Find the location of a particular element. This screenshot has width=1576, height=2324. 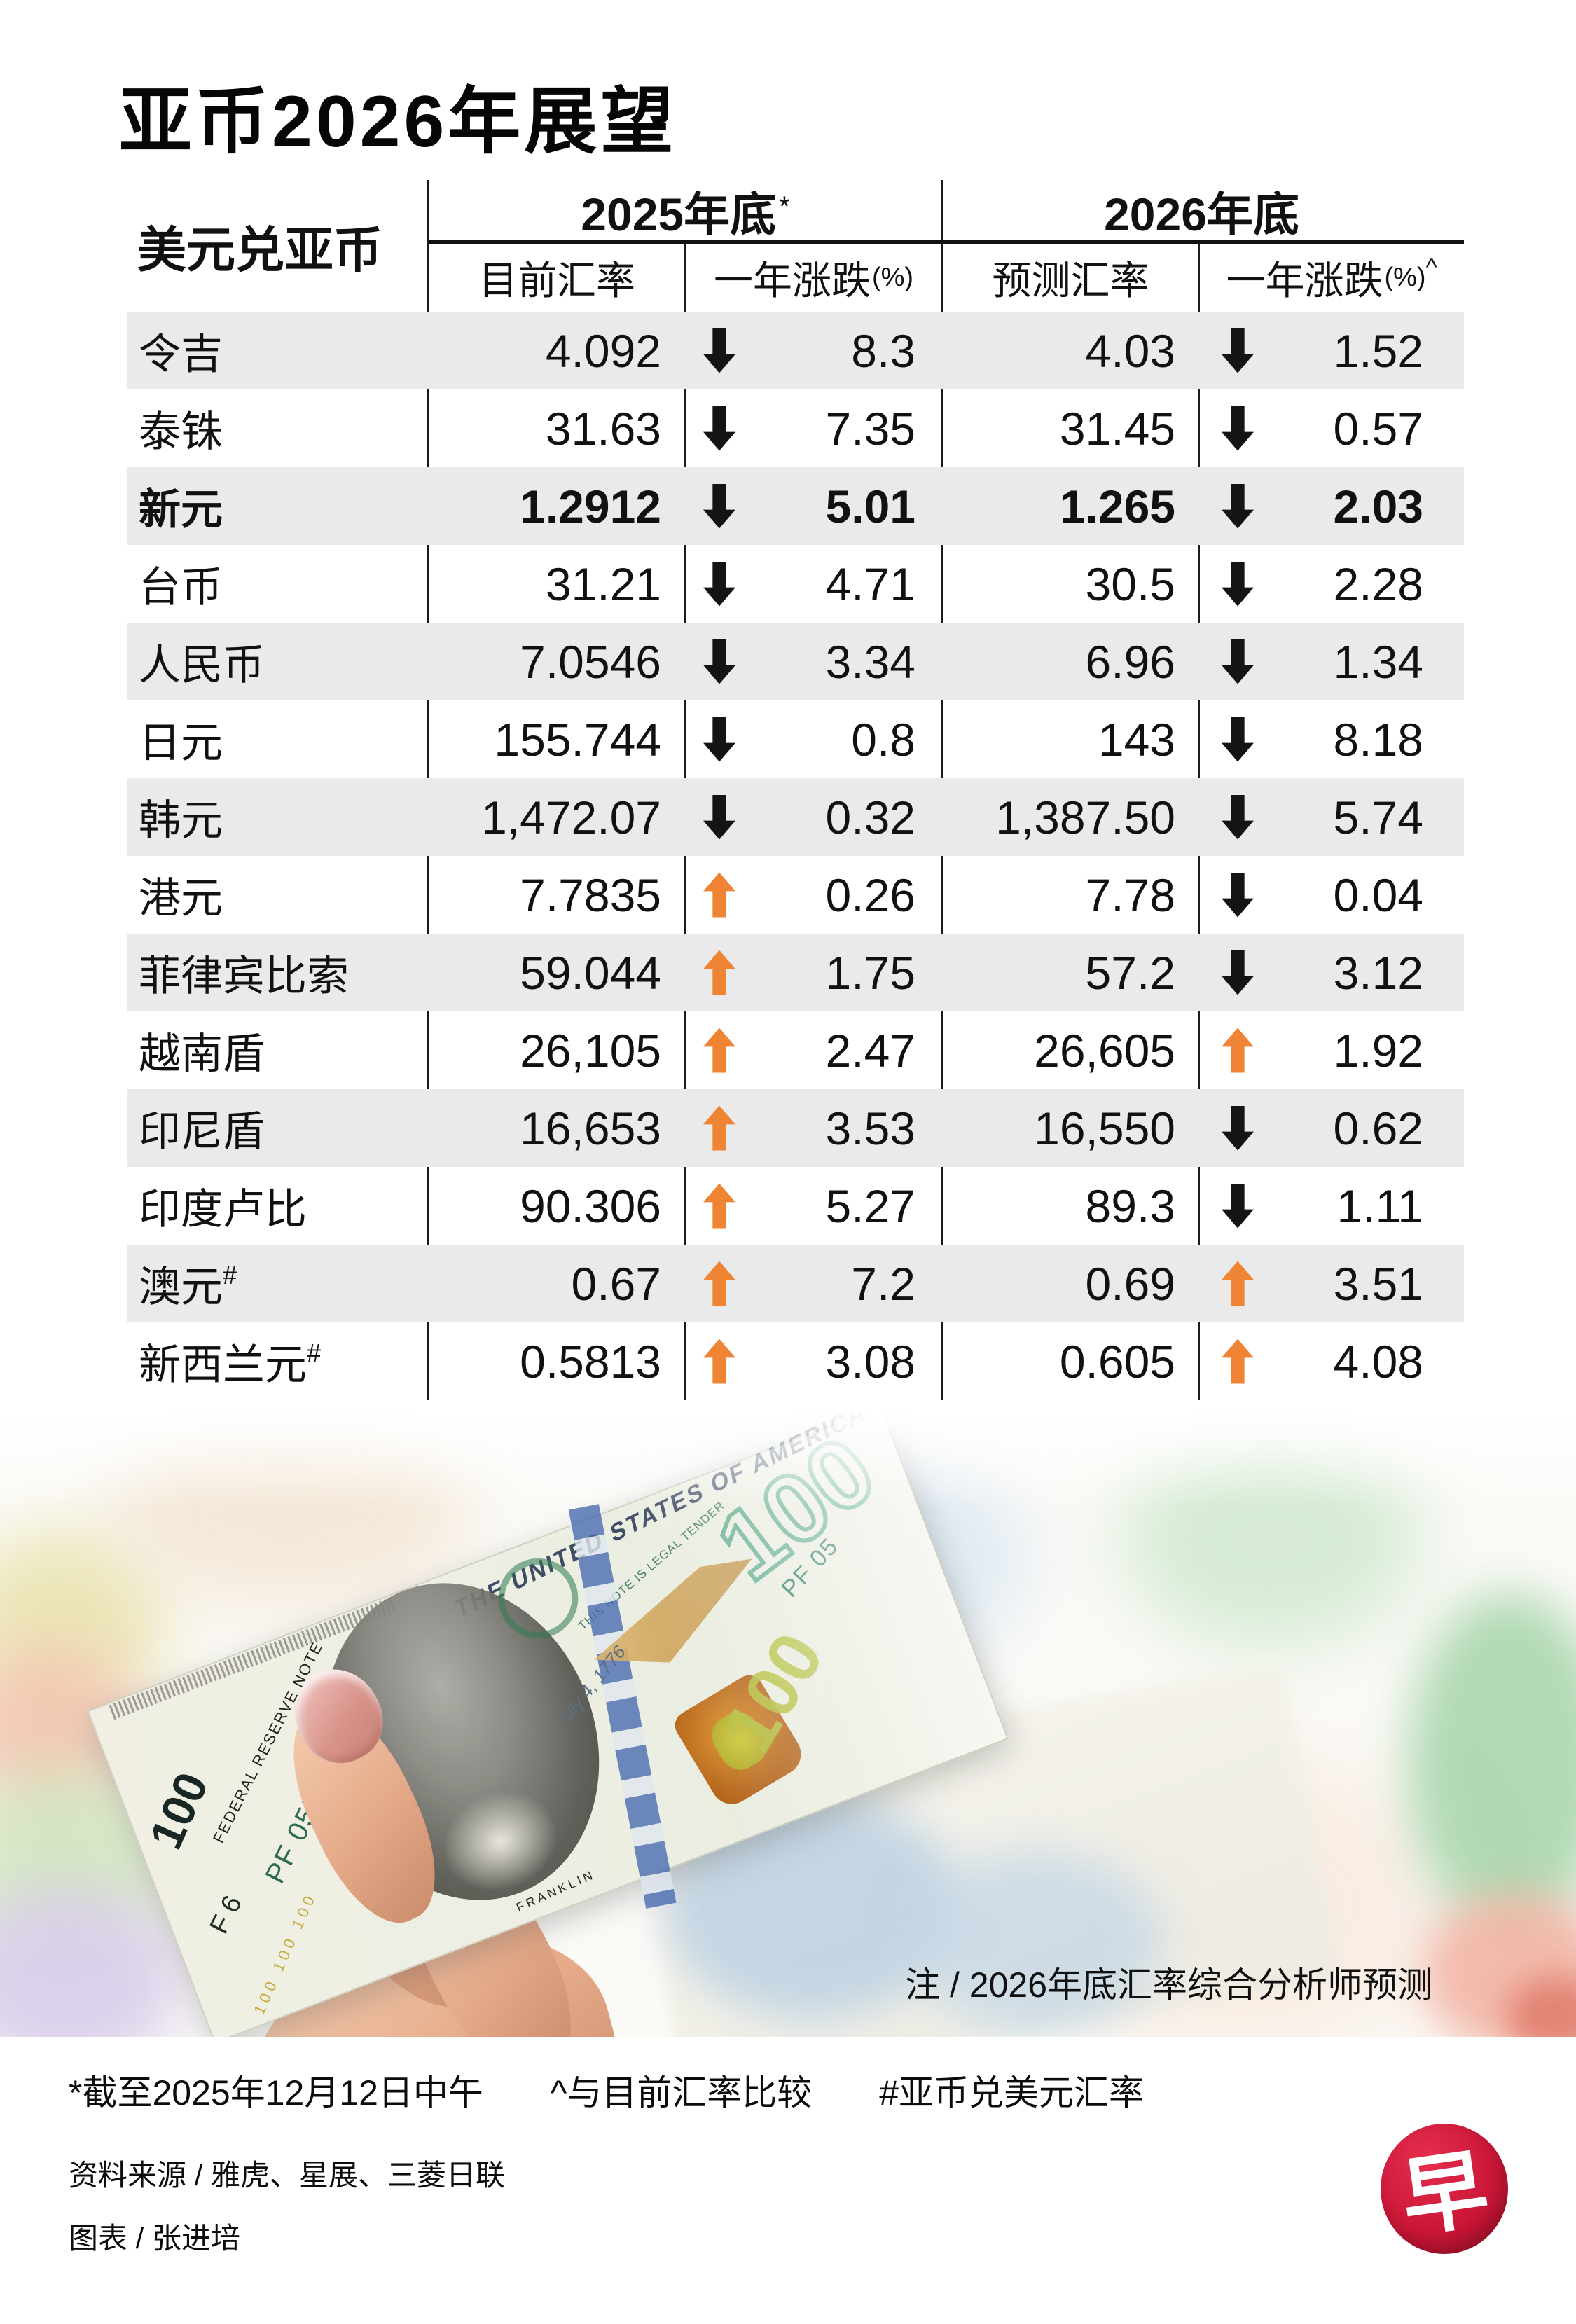

change-2025-cell: 8.3 is located at coordinates (813, 350).